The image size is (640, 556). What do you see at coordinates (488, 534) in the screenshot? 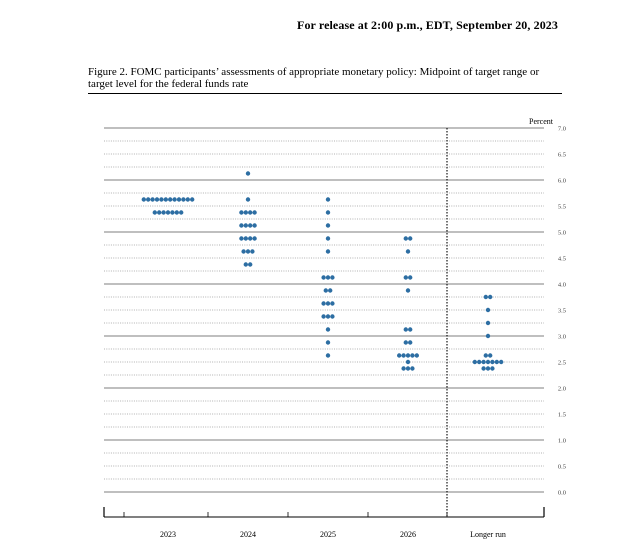
I see `x-tick-label: Longer run` at bounding box center [488, 534].